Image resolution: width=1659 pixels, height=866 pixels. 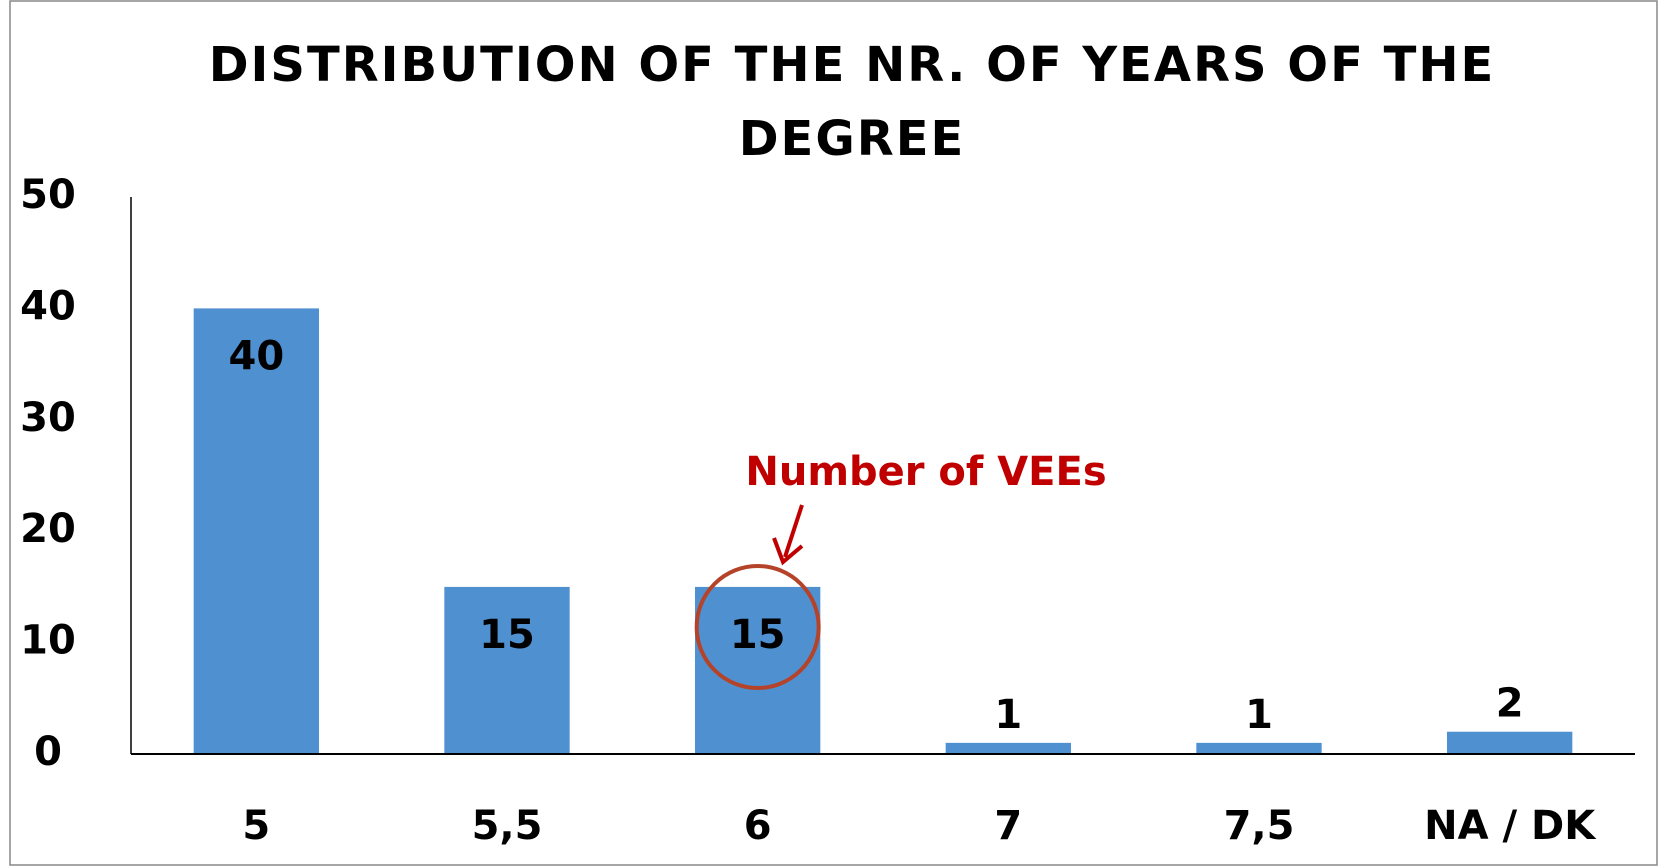 What do you see at coordinates (48, 195) in the screenshot?
I see `y-tick-label: 50` at bounding box center [48, 195].